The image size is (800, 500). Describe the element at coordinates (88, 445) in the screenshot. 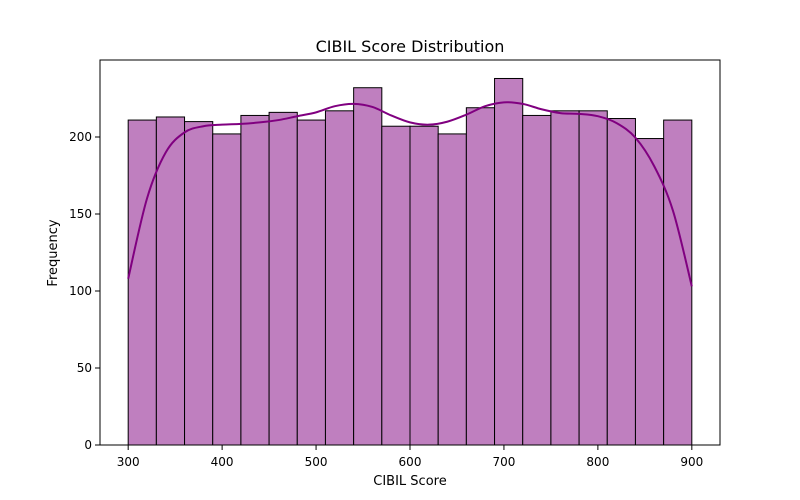

I see `y-tick-label: 0` at that location.